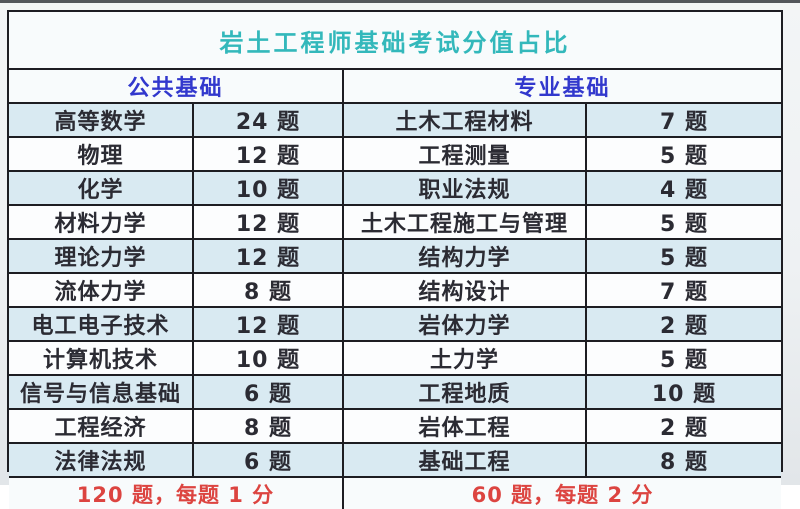 The width and height of the screenshot is (800, 509). Describe the element at coordinates (465, 290) in the screenshot. I see `subject-cell: 结构设计` at that location.